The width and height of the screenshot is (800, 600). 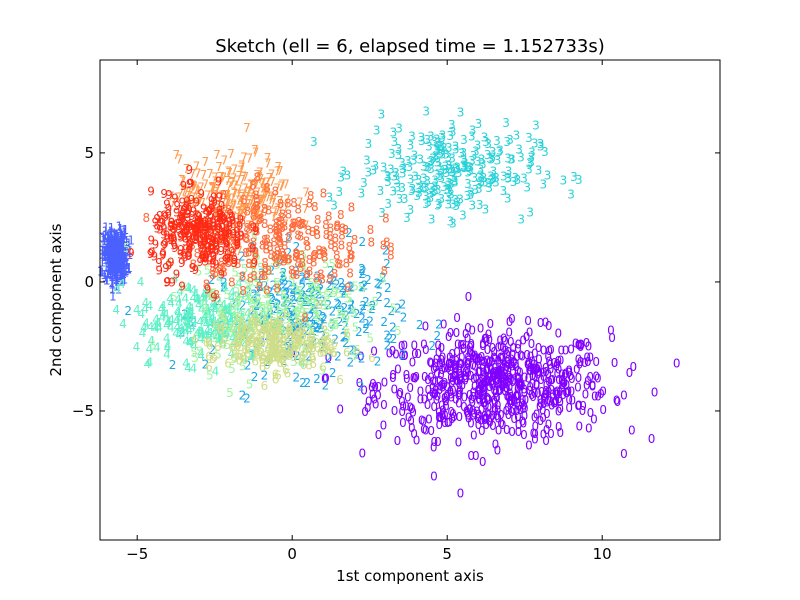 I want to click on data-point: 9, so click(x=171, y=262).